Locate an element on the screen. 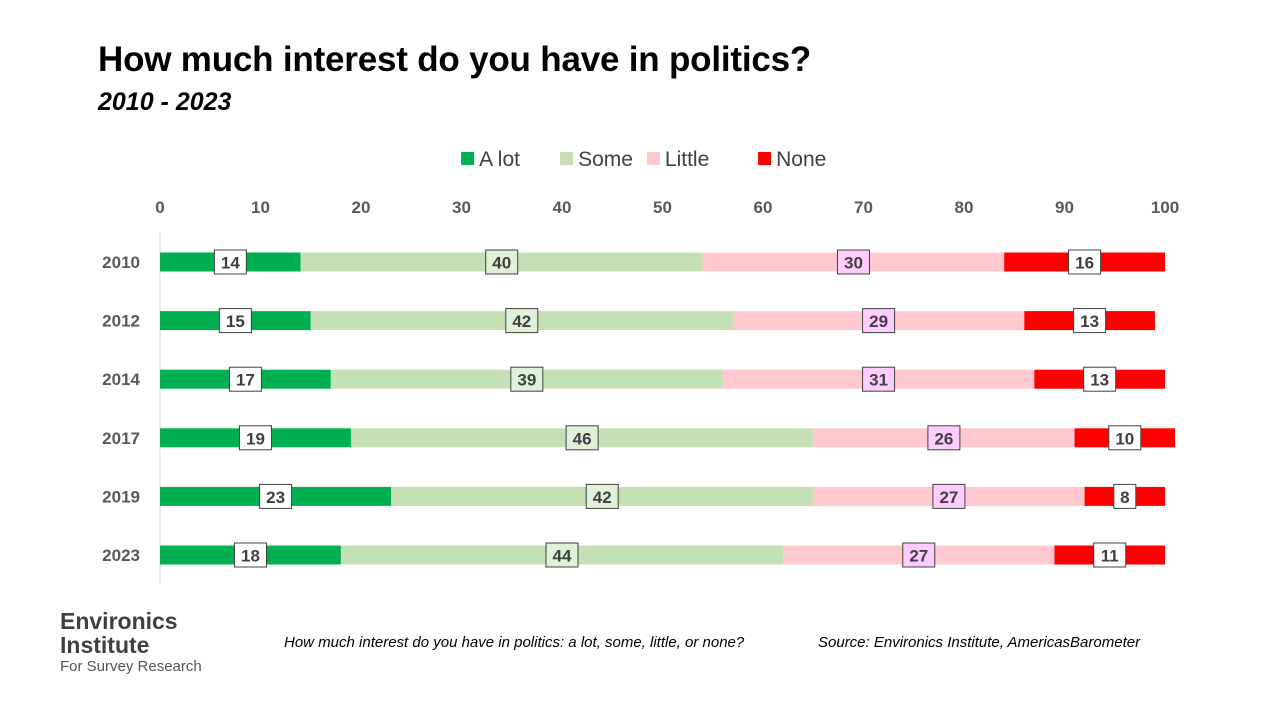 This screenshot has width=1280, height=720. data-label-2-0: 30 is located at coordinates (853, 263).